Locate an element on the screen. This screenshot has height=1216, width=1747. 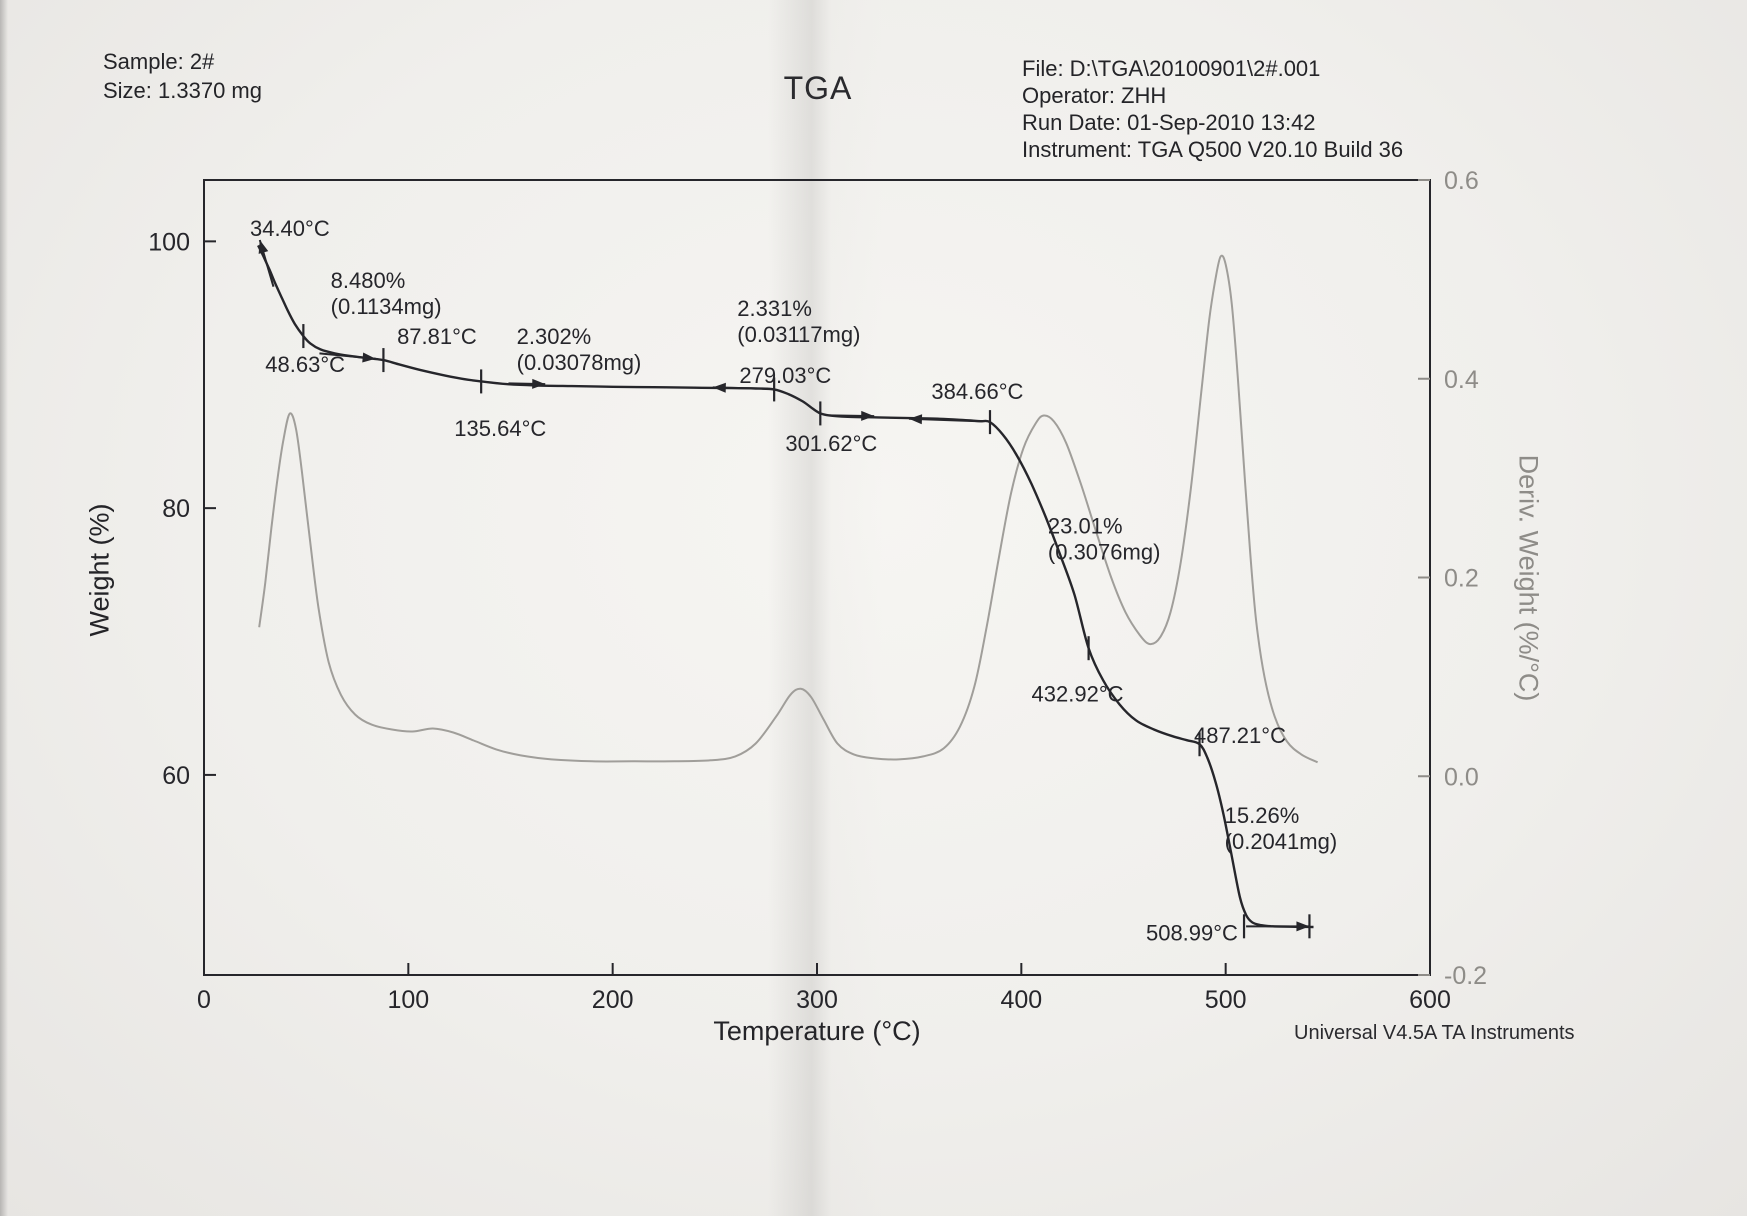
x-axis-ticks: 0 100 200 300 400 500 600 is located at coordinates (824, 988).